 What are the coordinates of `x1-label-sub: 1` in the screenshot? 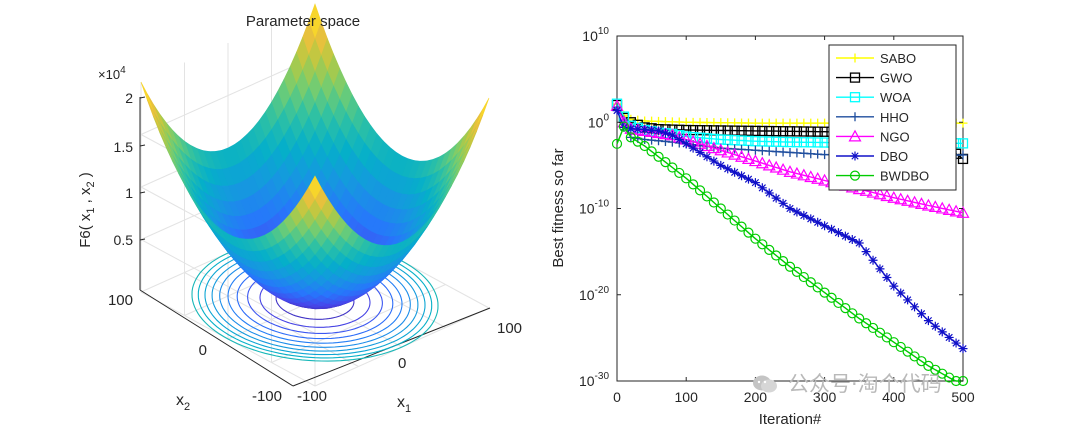 It's located at (408, 409).